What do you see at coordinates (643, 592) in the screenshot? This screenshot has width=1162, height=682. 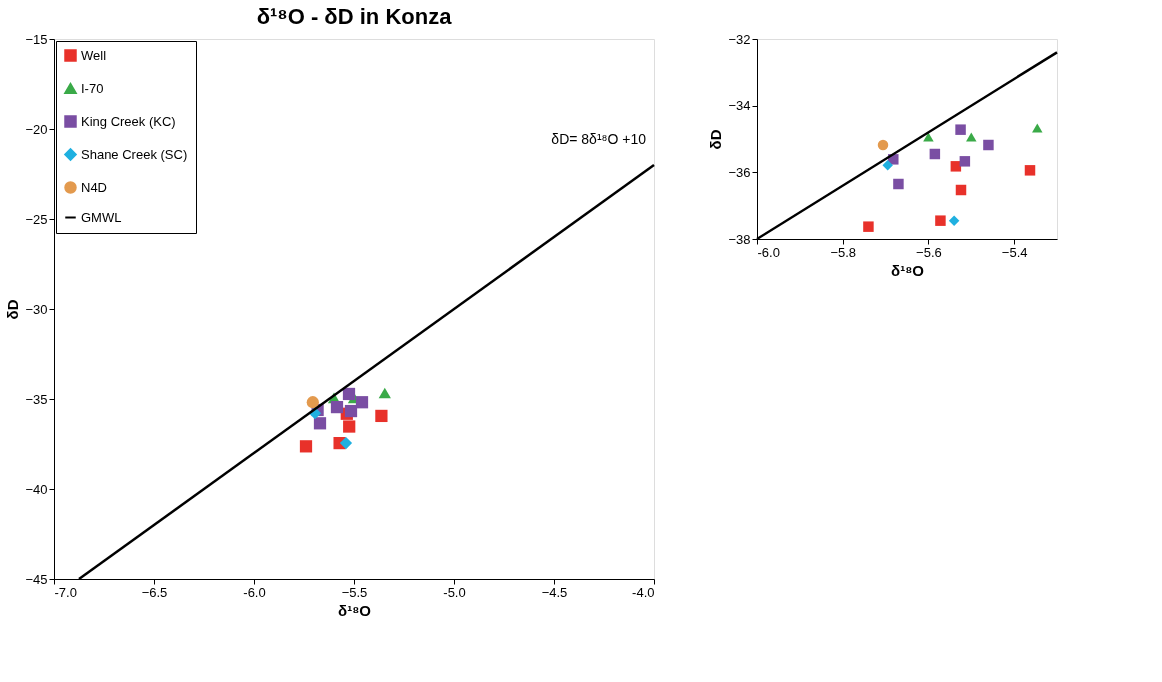 I see `x-tick-label: -4.0` at bounding box center [643, 592].